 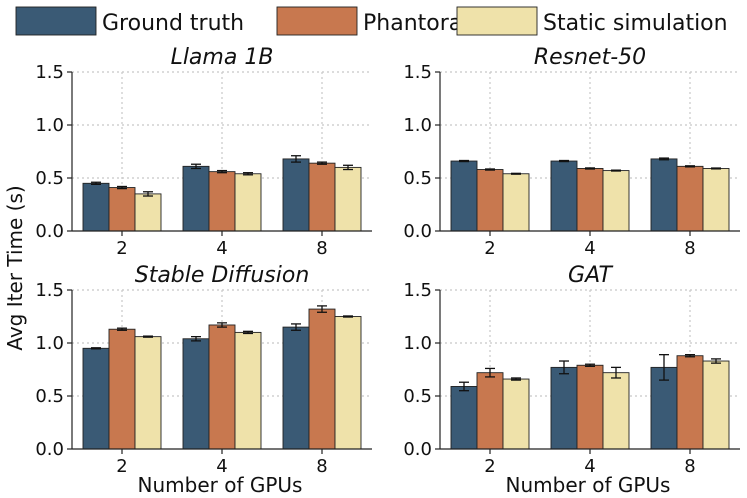 I want to click on legend-swatch-ground-truth, so click(x=56, y=21).